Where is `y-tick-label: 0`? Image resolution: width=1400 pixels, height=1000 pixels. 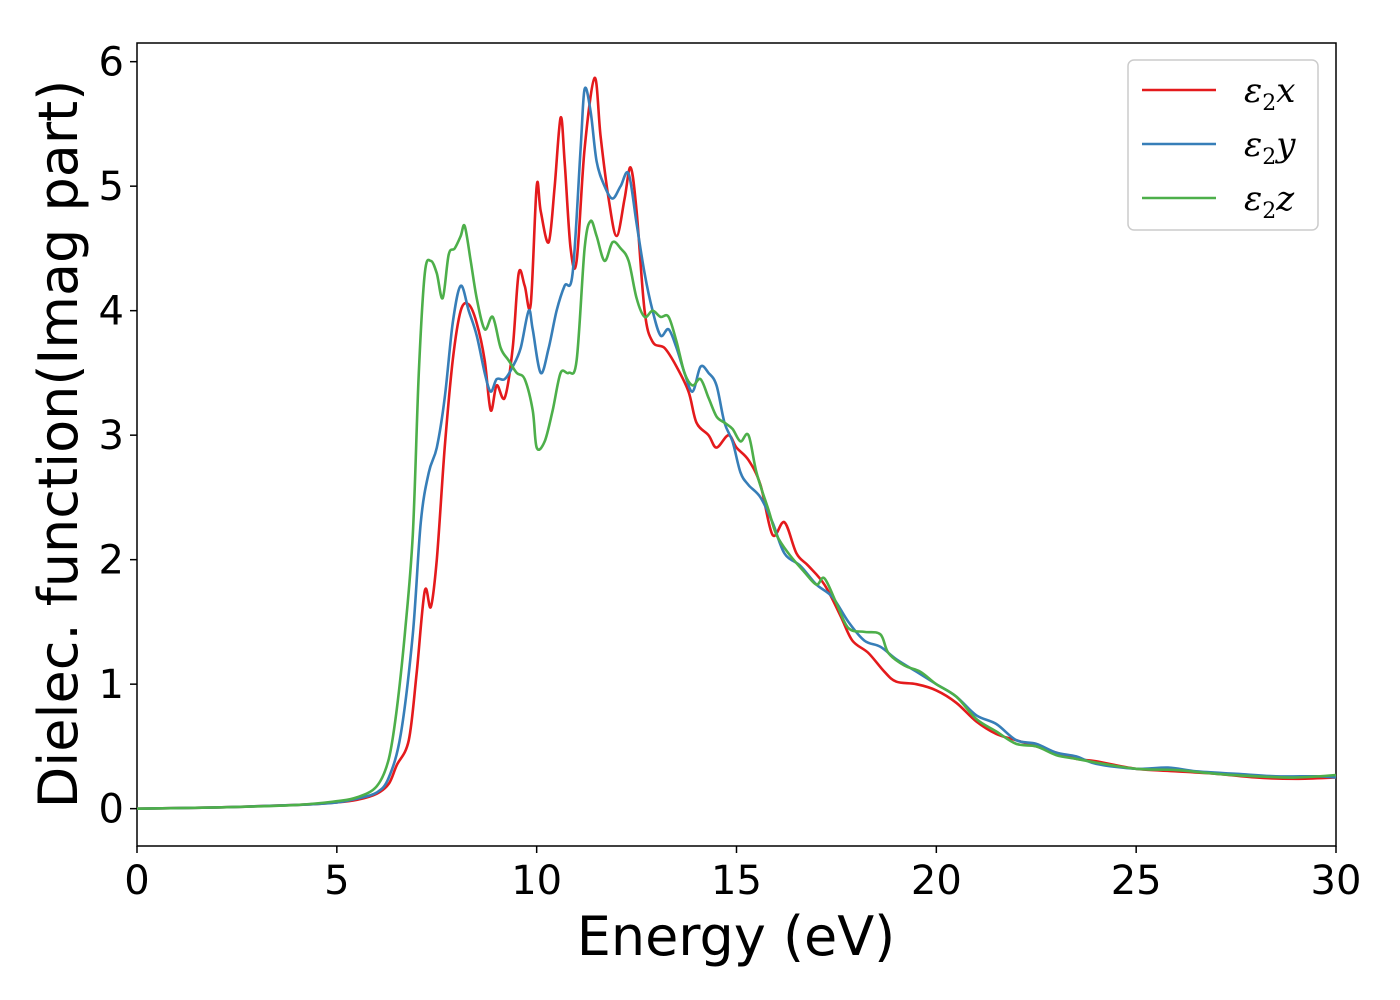 y-tick-label: 0 is located at coordinates (111, 810).